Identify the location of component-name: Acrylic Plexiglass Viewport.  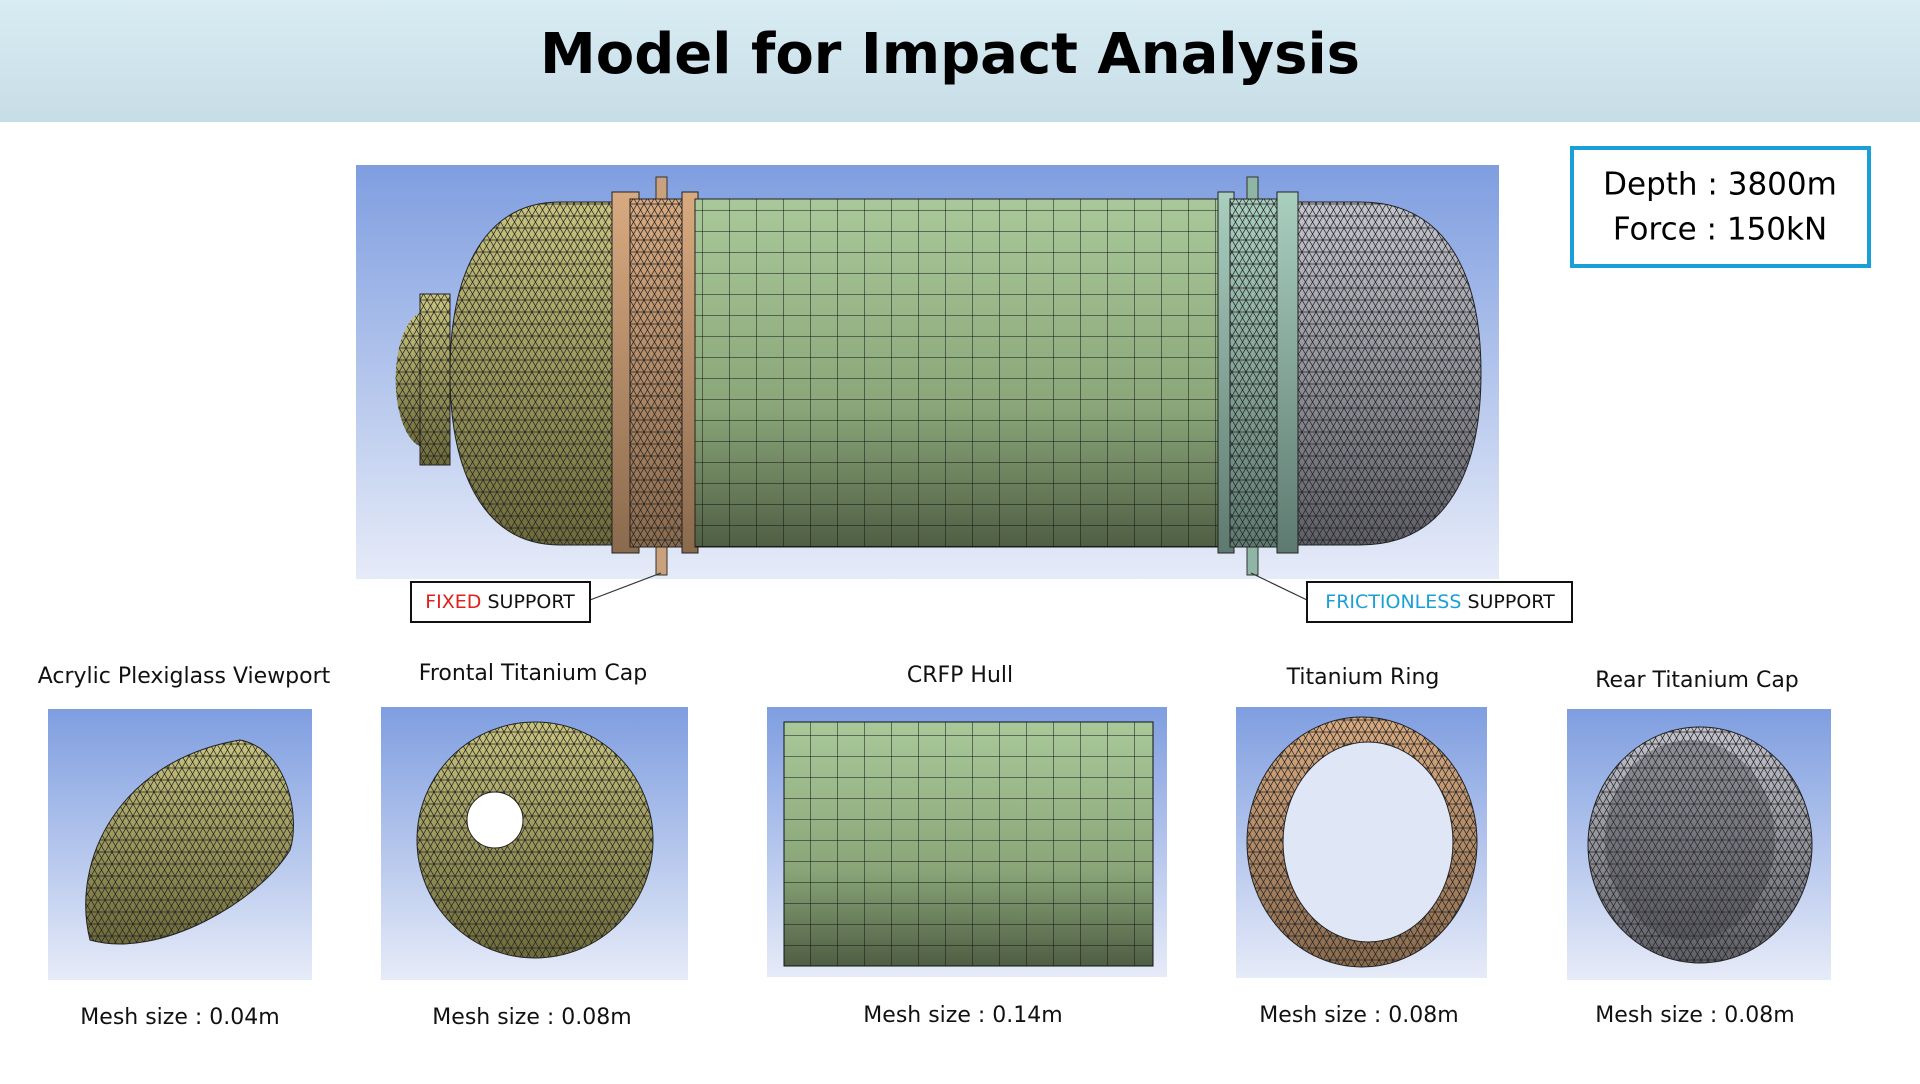
(184, 676).